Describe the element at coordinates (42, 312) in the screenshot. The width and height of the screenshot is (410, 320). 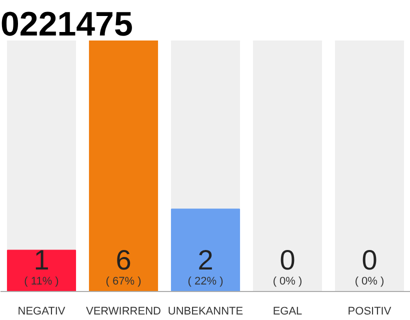
I see `x-tick-label: NEGATIV` at that location.